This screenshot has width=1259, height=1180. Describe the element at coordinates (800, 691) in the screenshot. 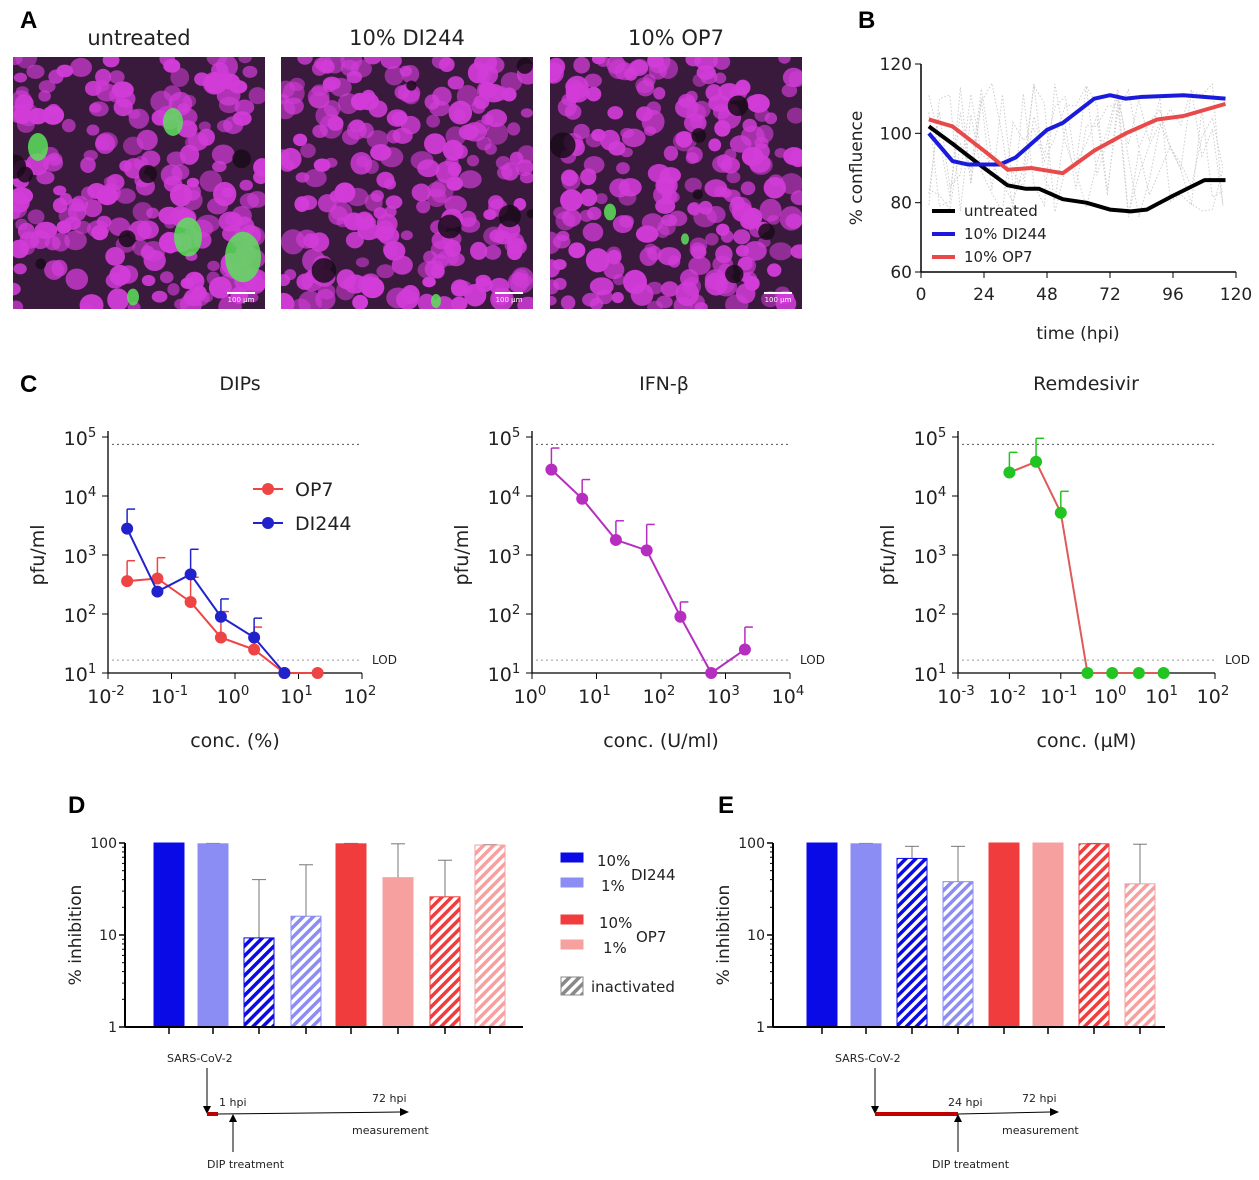

I see `tick-exponent: 4` at that location.